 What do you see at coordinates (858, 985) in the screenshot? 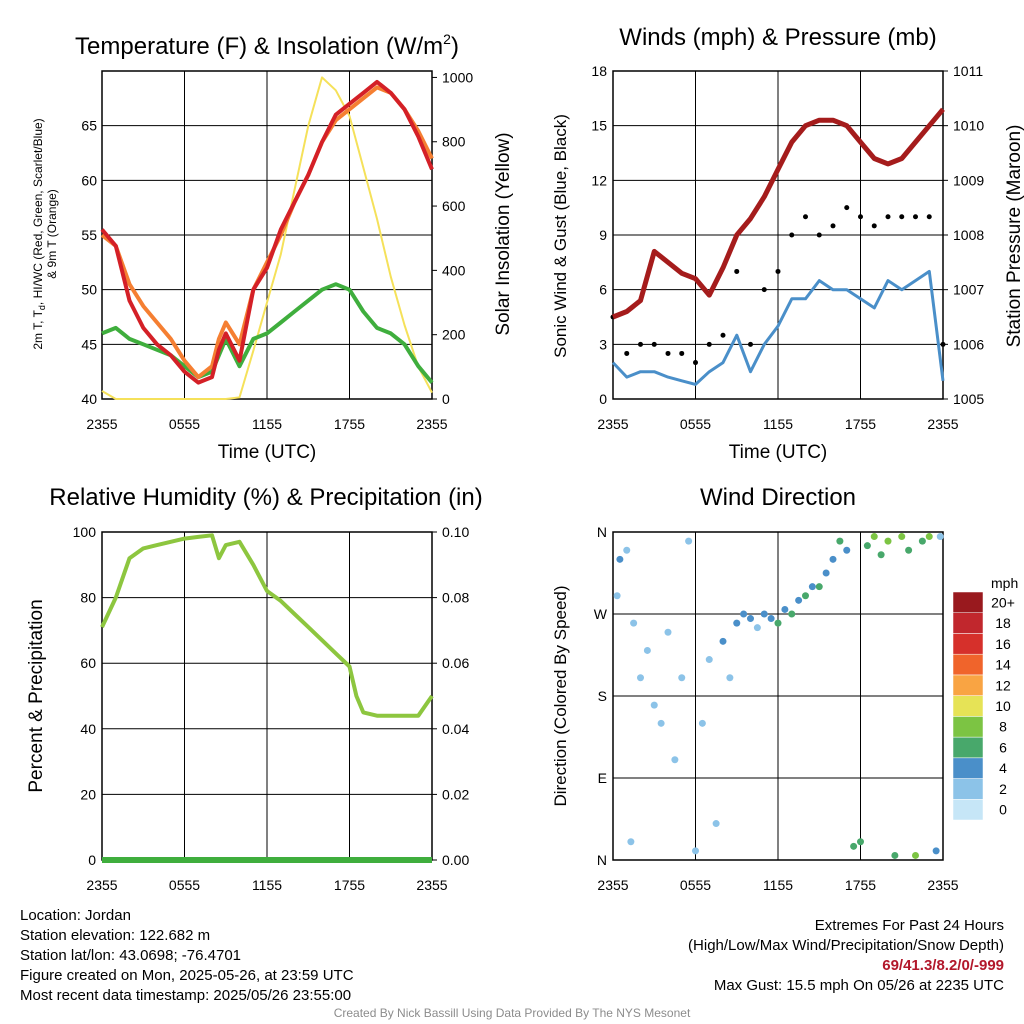
I see `max-gust-text: Max Gust: 15.5 mph On 05/26 at 2235 UTC` at bounding box center [858, 985].